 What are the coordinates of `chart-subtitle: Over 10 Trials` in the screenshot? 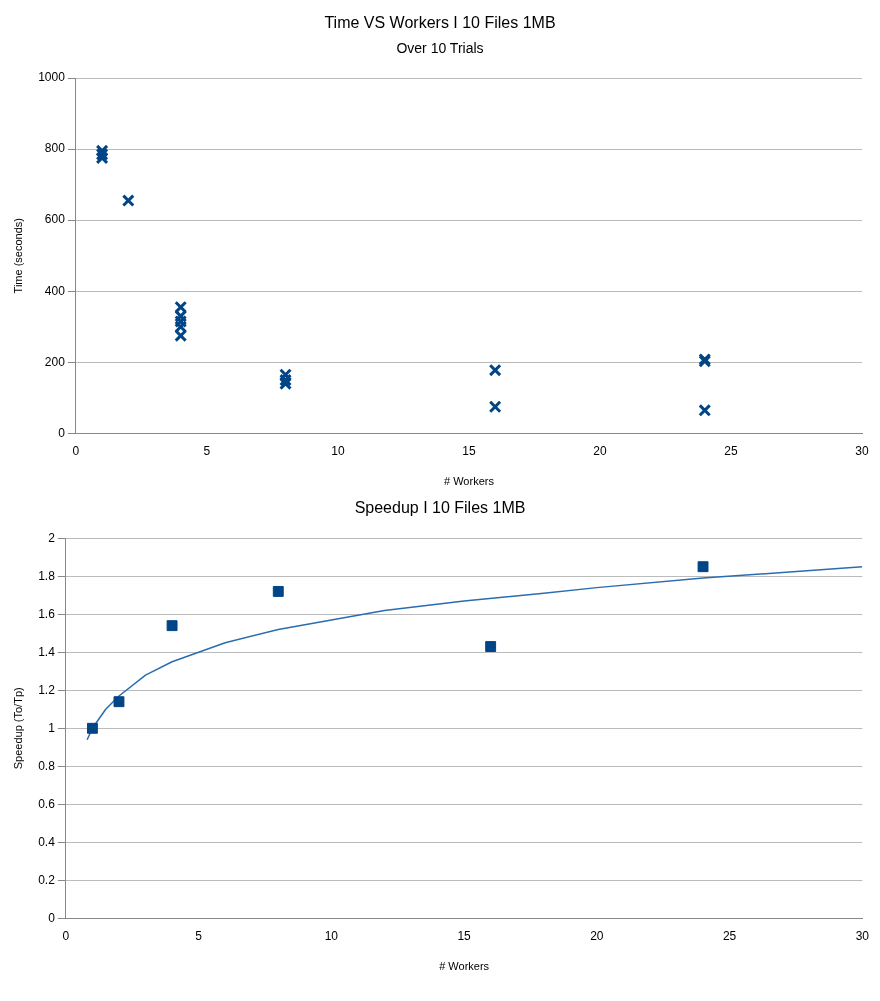 It's located at (440, 48).